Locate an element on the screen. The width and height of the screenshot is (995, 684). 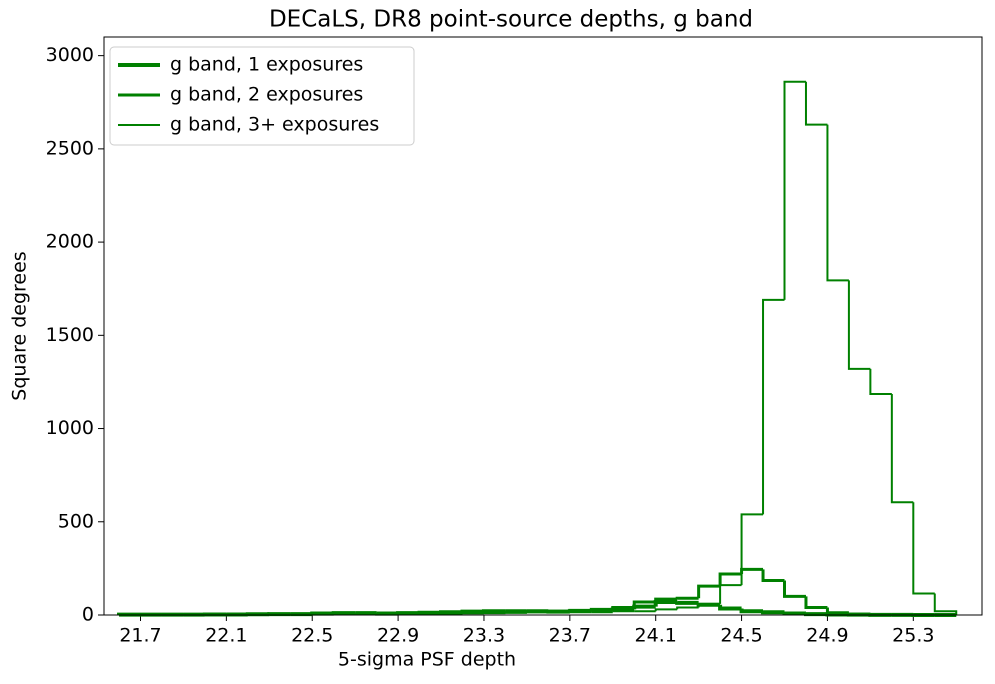
x-tick-label: 24.9 is located at coordinates (827, 636).